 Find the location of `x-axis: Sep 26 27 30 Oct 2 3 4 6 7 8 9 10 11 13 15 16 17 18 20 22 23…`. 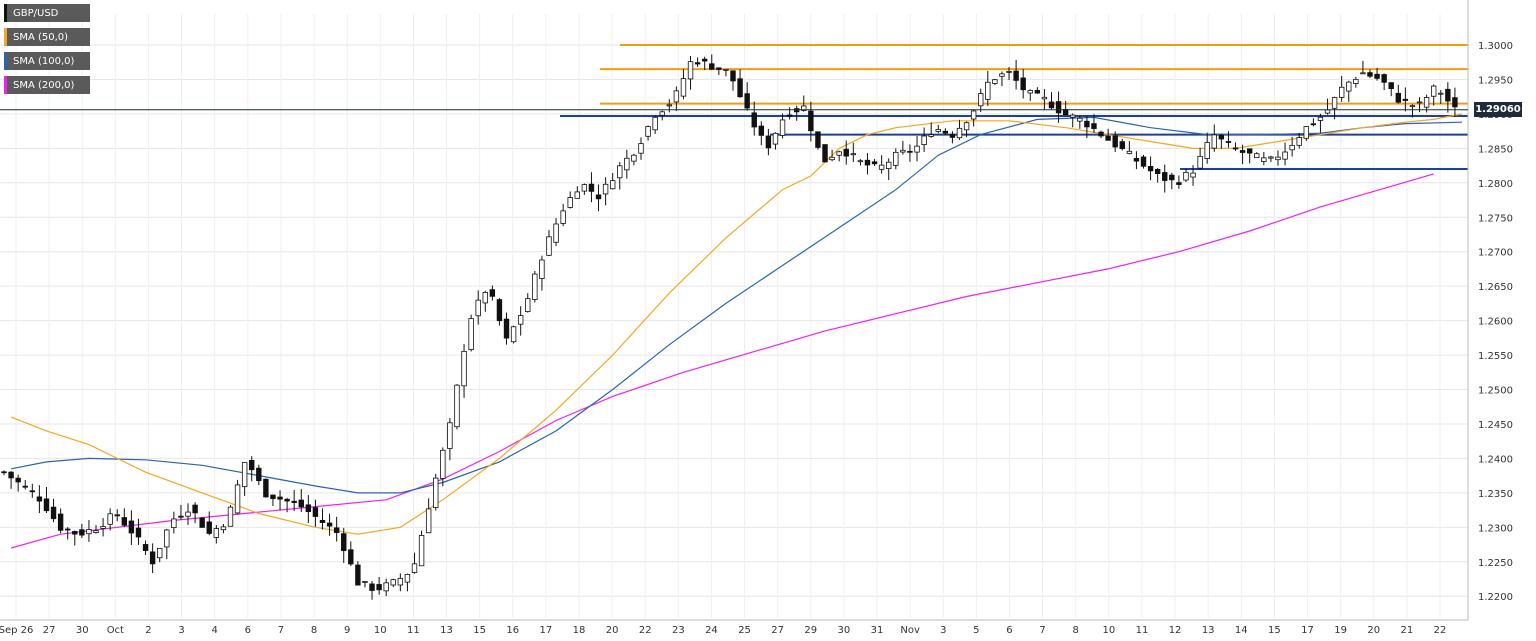

x-axis: Sep 26 27 30 Oct 2 3 4 6 7 8 9 10 11 13 15 16 17 18 20 22 23… is located at coordinates (734, 627).